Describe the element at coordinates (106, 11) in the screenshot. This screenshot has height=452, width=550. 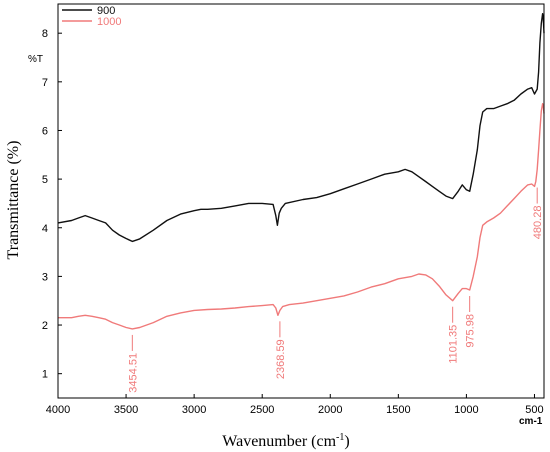
I see `legend-label-900: 900` at that location.